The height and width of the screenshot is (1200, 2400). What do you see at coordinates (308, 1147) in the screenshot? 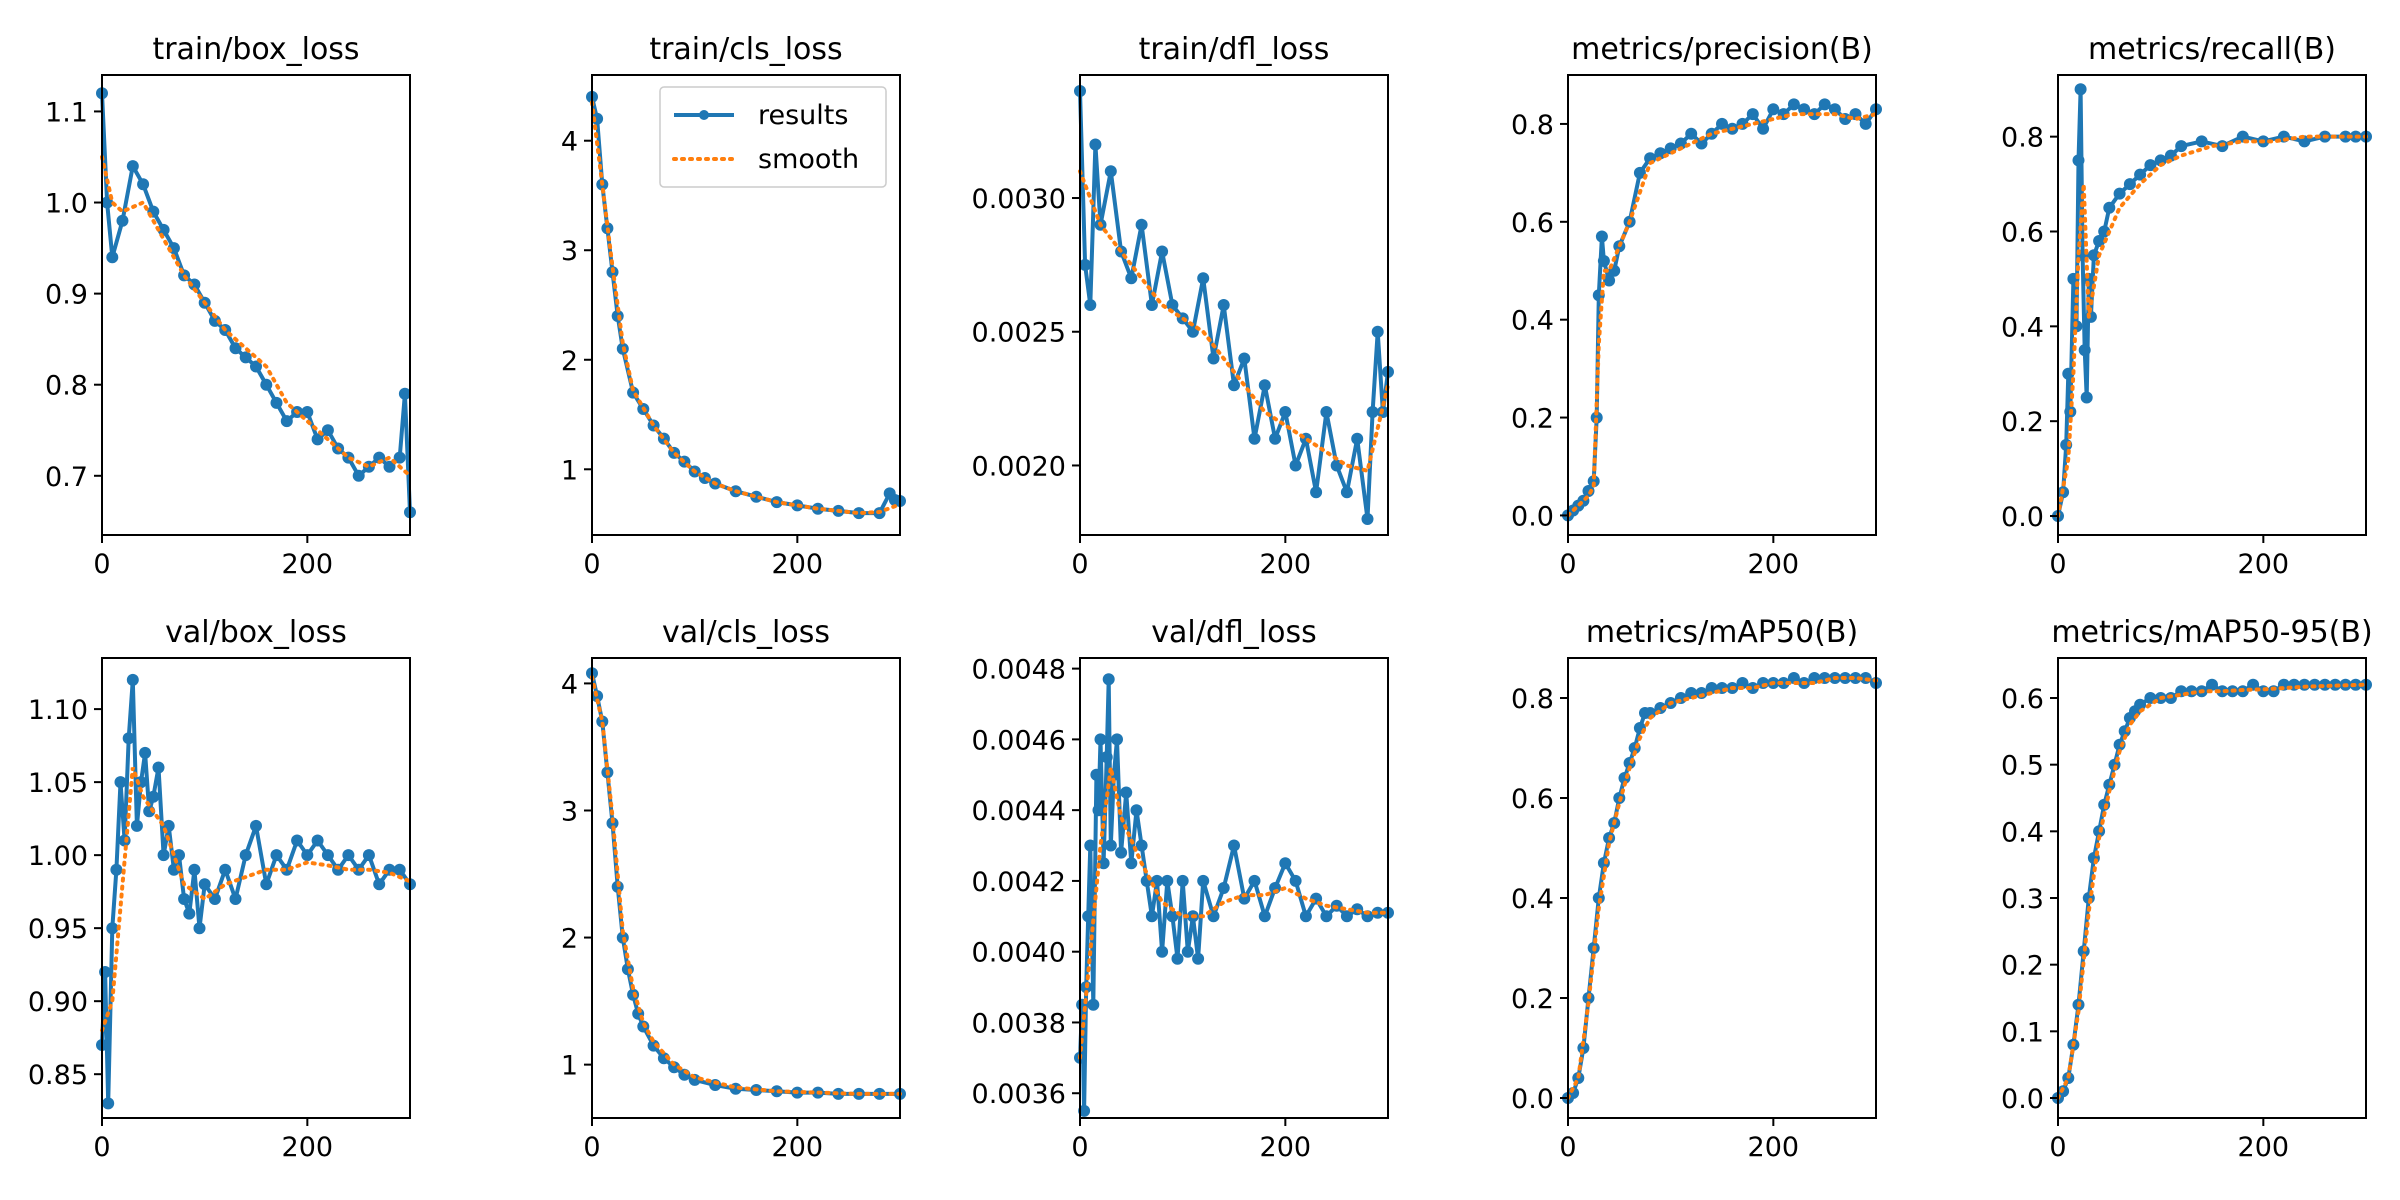
I see `x-tick-label-val-box-loss-1: 200` at bounding box center [308, 1147].